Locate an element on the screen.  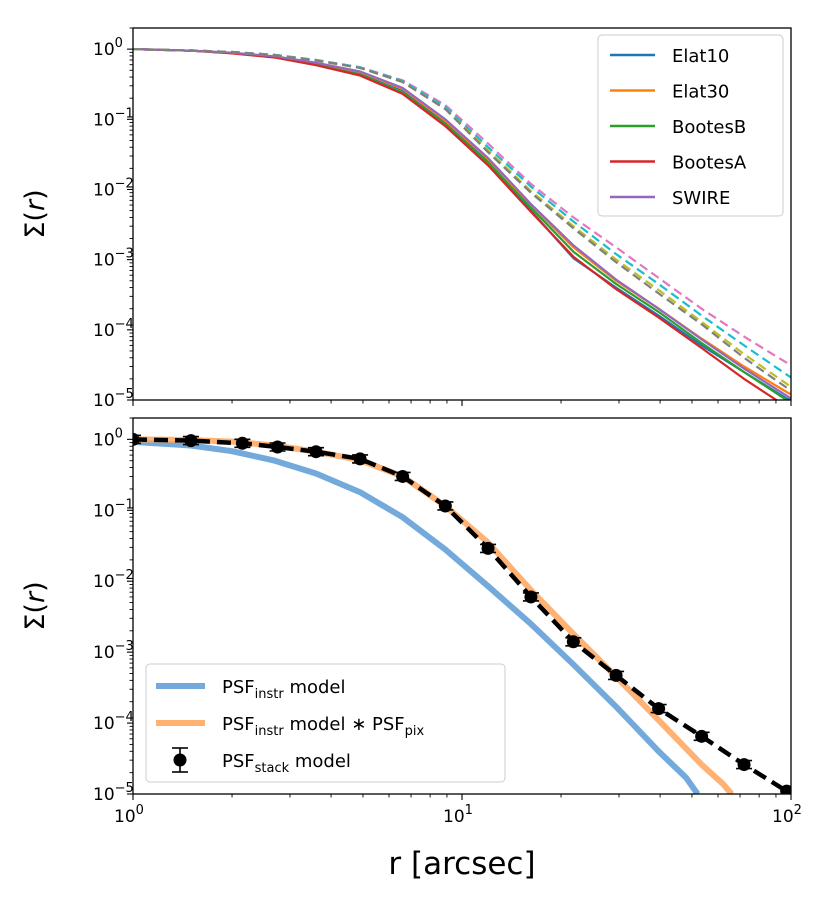
y-tick-label: 10⁻¹ is located at coordinates (113, 509).